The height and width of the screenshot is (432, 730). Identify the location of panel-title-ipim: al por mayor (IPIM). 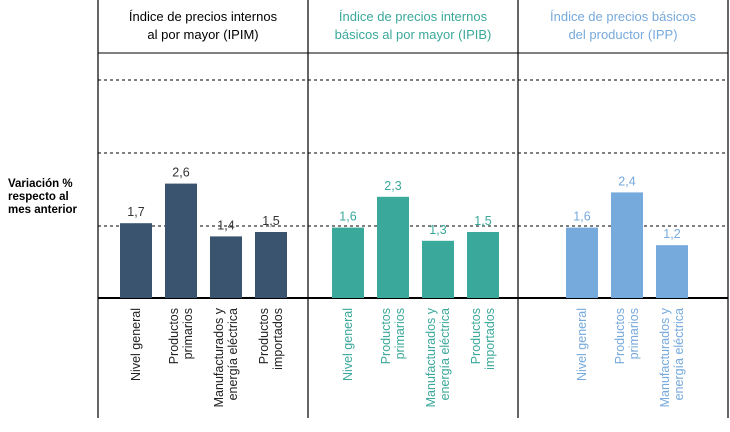
(202, 34).